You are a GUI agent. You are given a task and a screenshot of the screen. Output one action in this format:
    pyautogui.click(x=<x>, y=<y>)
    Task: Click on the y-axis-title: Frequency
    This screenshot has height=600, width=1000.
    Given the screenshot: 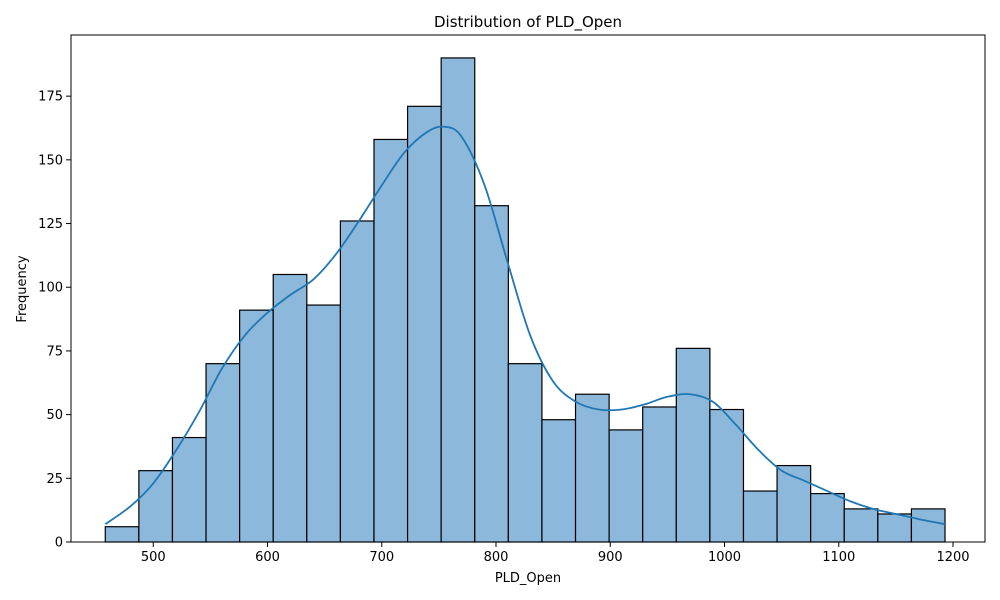 What is the action you would take?
    pyautogui.click(x=22, y=288)
    